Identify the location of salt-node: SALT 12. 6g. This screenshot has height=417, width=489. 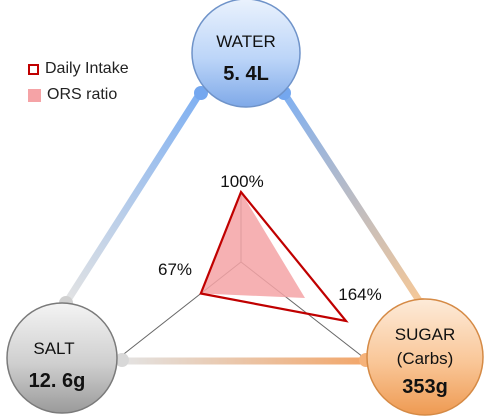
(62, 358).